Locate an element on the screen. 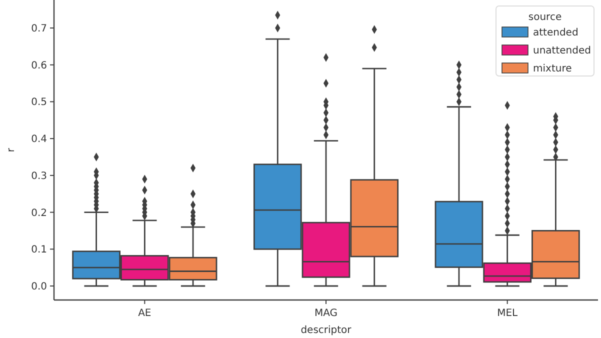  y-tick-label: 0.6 is located at coordinates (39, 66).